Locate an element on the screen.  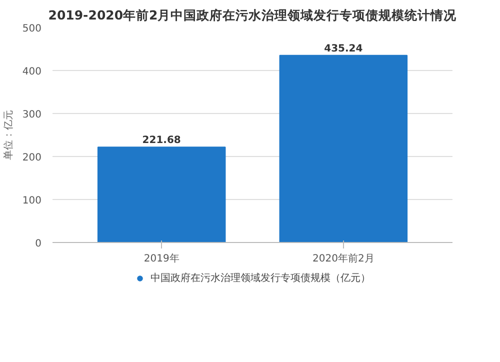
x-tick-label: 2020年前2月 is located at coordinates (343, 258).